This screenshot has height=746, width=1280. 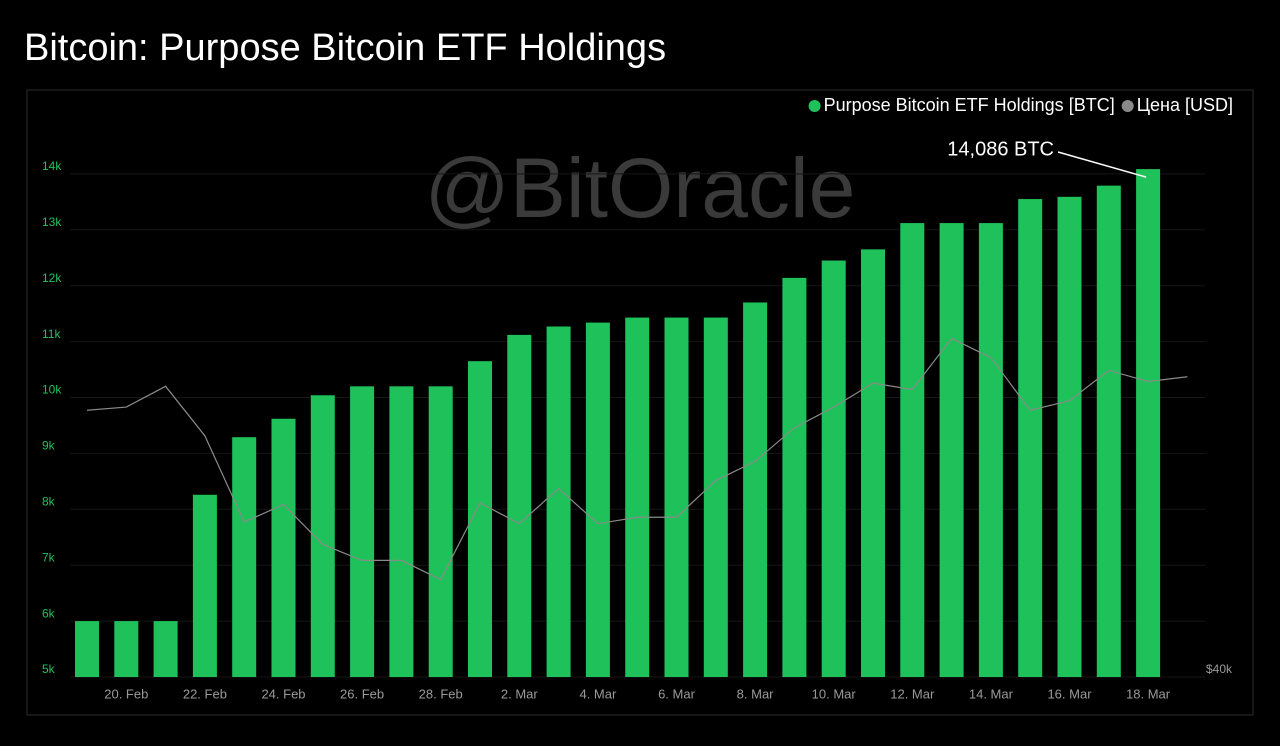 I want to click on y-tick-label: 14k, so click(x=52, y=166).